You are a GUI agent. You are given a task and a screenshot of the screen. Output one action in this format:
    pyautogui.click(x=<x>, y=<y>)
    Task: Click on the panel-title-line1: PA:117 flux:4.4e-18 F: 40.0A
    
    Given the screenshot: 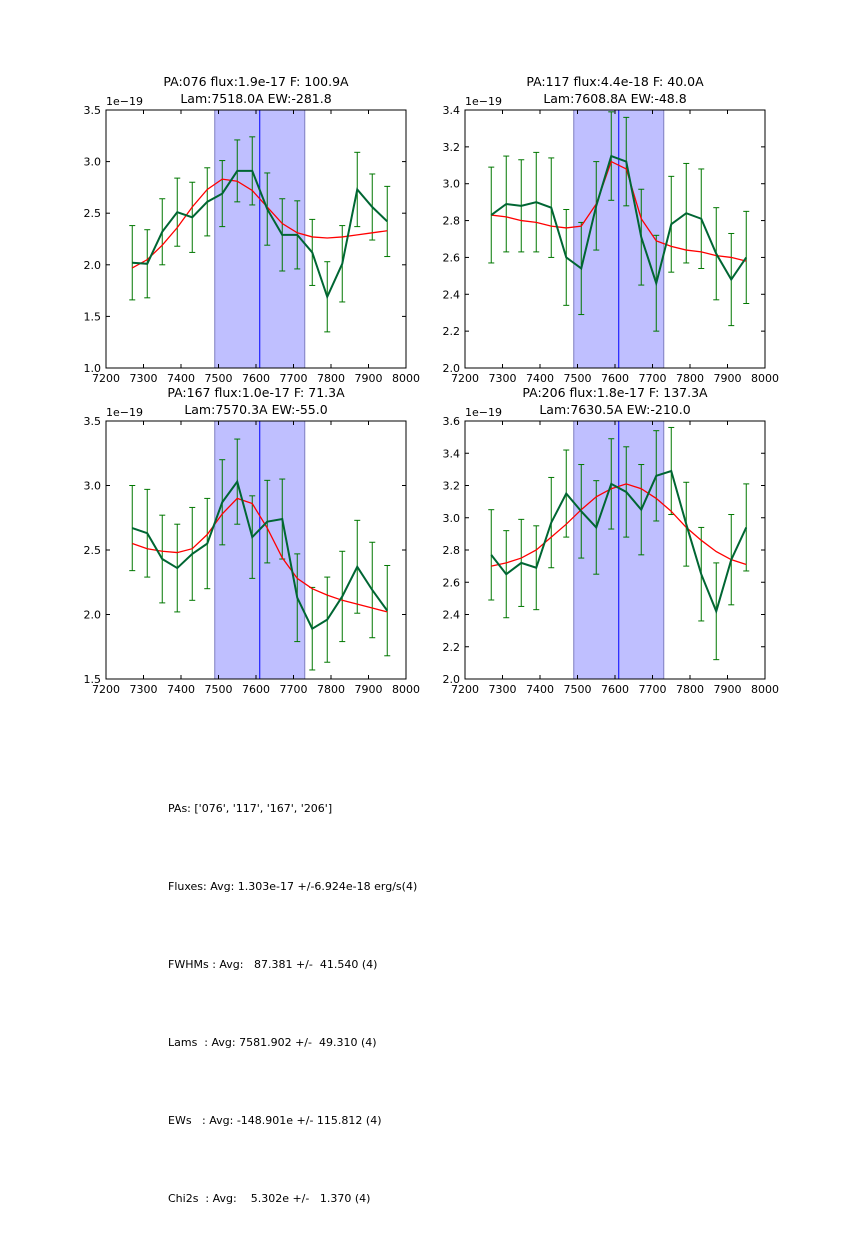 What is the action you would take?
    pyautogui.click(x=615, y=81)
    